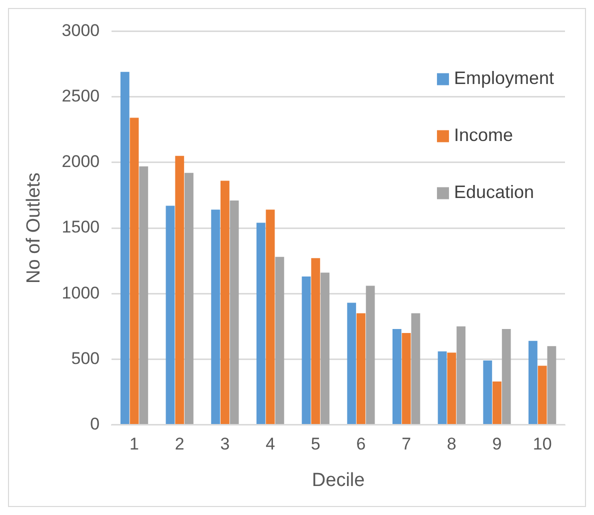  What do you see at coordinates (315, 444) in the screenshot?
I see `x-tick-label: 5` at bounding box center [315, 444].